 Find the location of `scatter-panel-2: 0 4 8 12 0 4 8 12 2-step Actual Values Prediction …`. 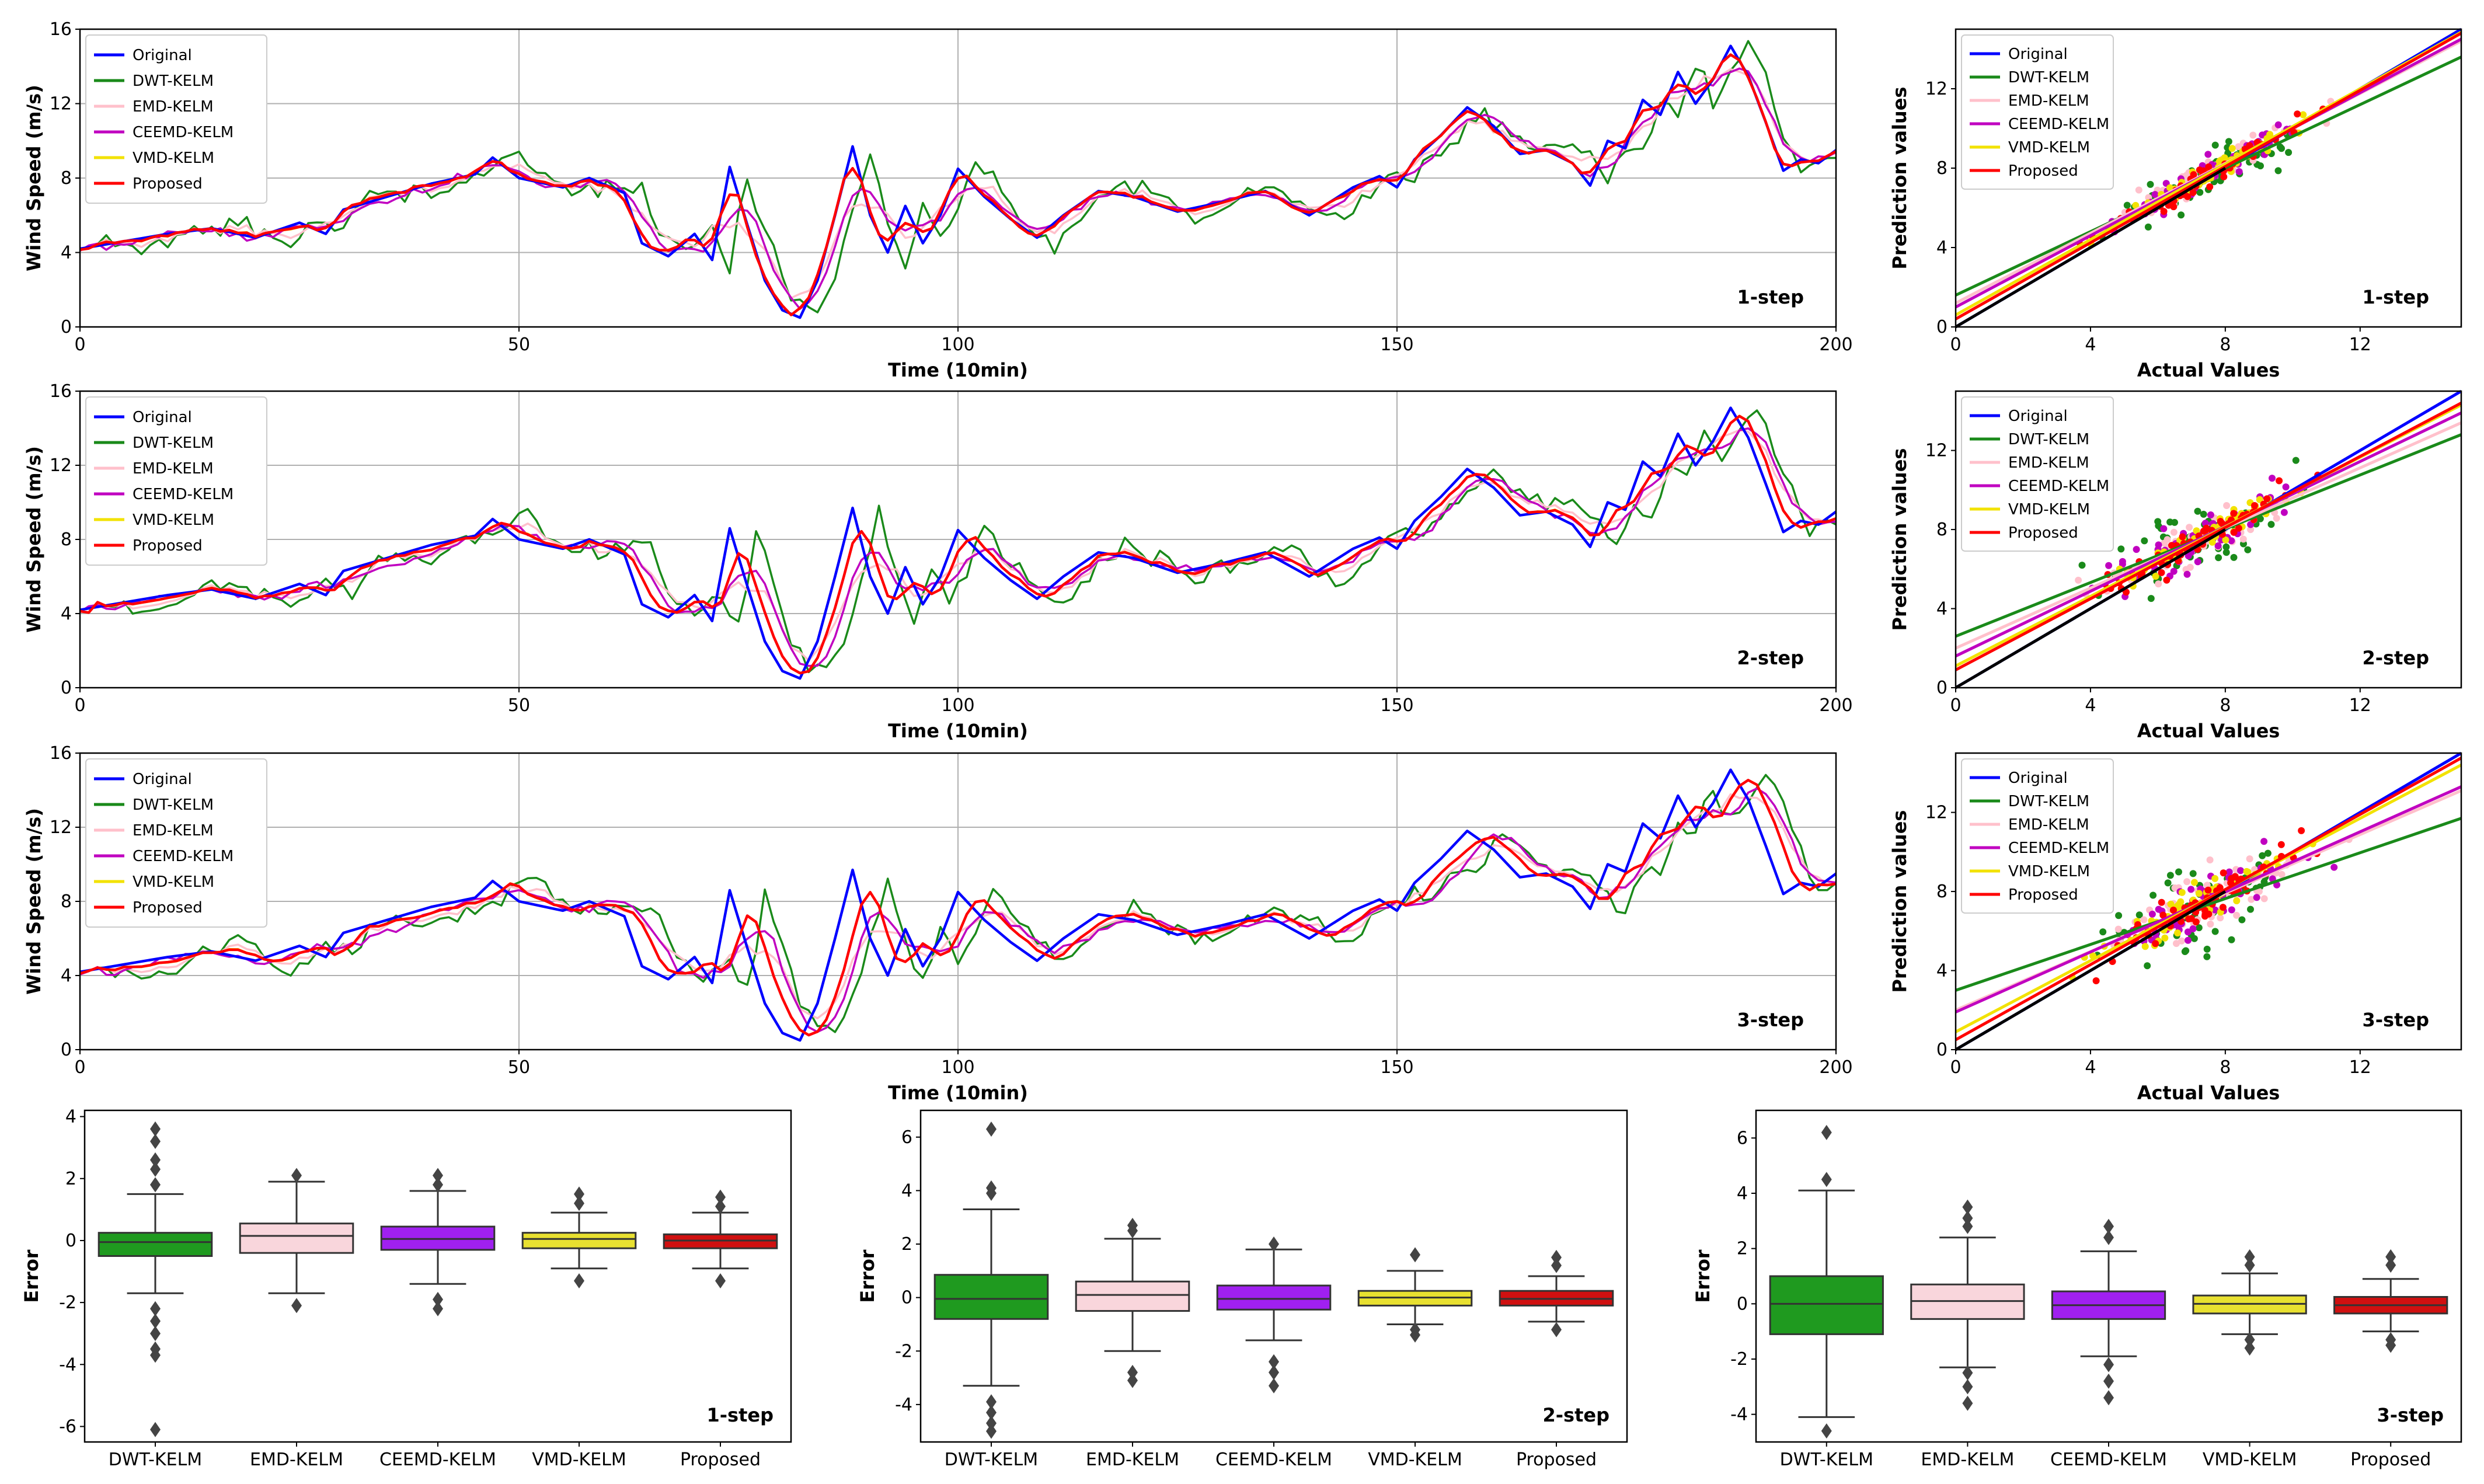

scatter-panel-2: 0 4 8 12 0 4 8 12 2-step Actual Values Prediction … is located at coordinates (2175, 565).